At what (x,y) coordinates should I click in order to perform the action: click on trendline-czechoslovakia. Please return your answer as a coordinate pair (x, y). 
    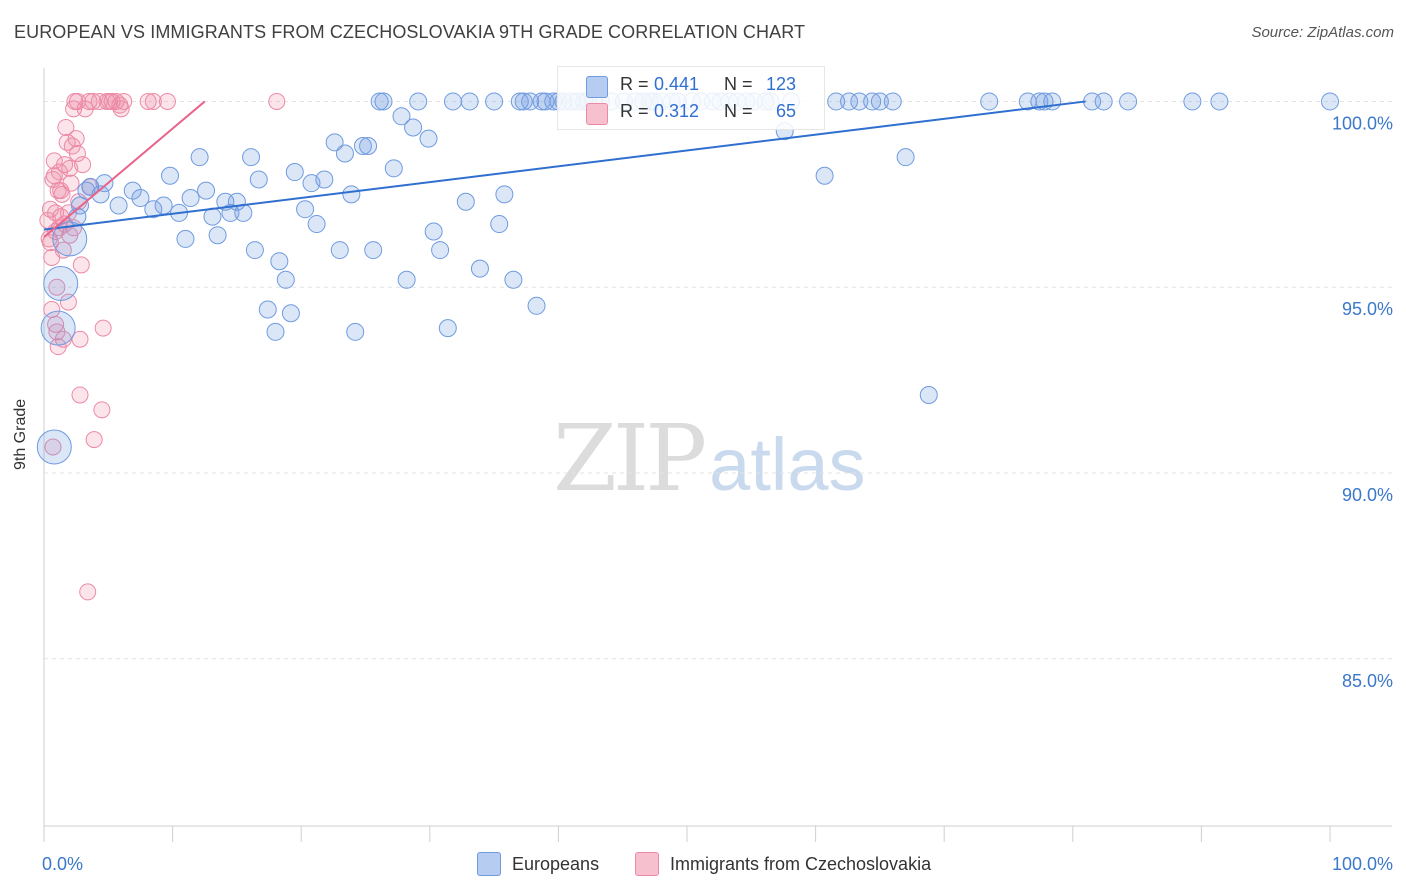
    Looking at the image, I should click on (124, 169).